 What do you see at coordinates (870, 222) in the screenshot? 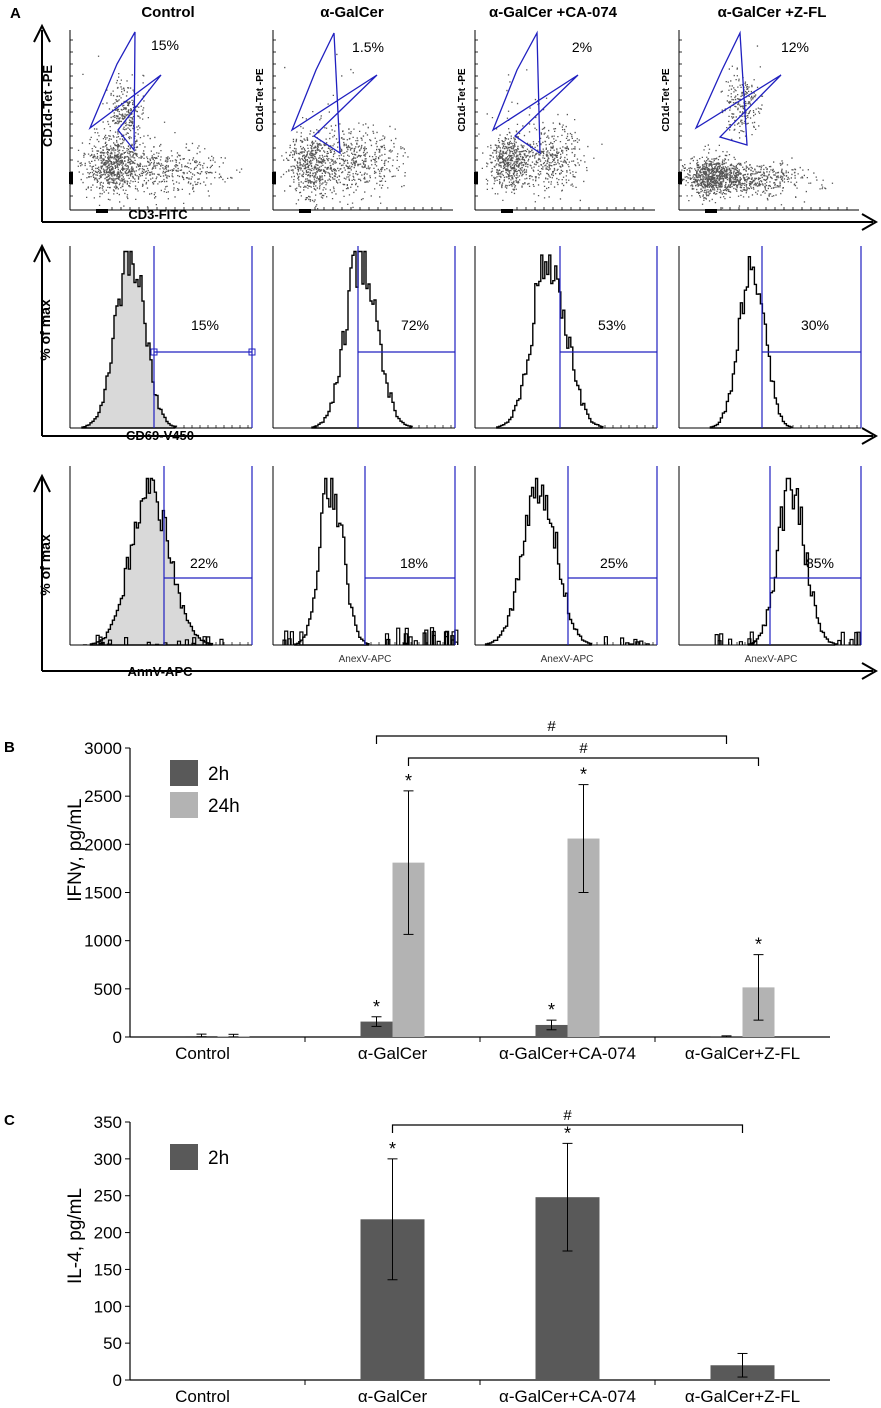
I see `row1-x-arrowhead` at bounding box center [870, 222].